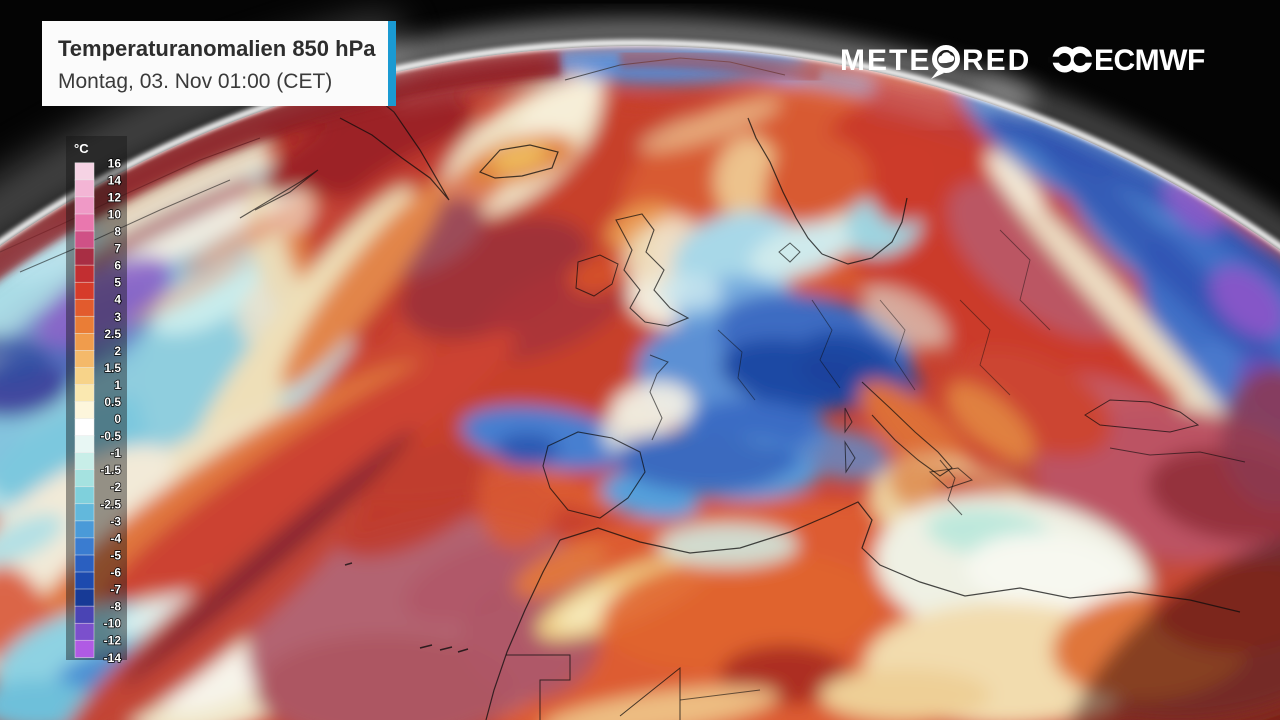 This screenshot has width=1280, height=720. What do you see at coordinates (113, 658) in the screenshot?
I see `svg-text: -14` at bounding box center [113, 658].